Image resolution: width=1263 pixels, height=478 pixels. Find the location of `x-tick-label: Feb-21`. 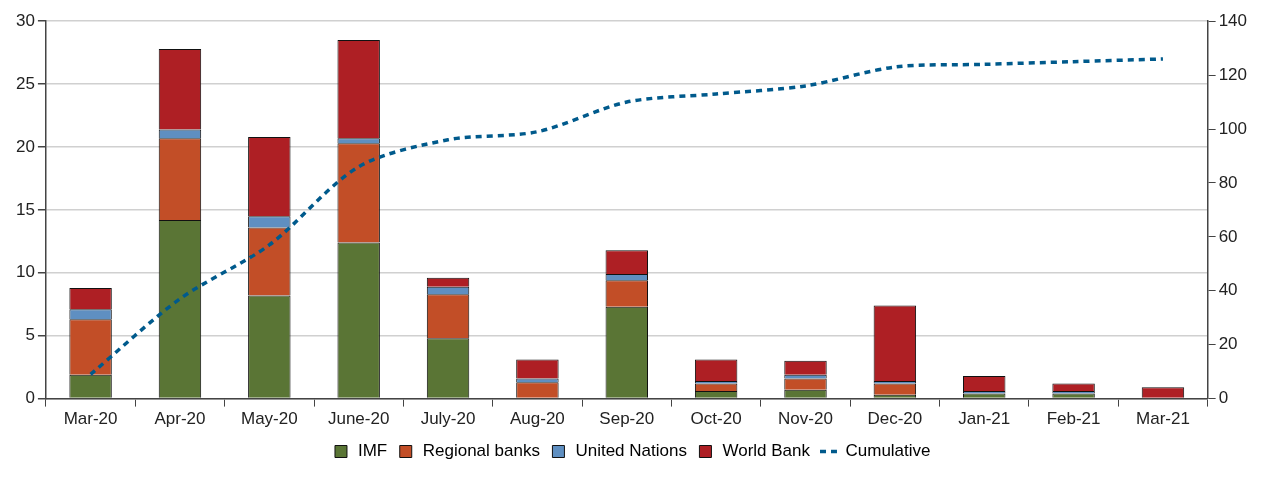

x-tick-label: Feb-21 is located at coordinates (1073, 419).